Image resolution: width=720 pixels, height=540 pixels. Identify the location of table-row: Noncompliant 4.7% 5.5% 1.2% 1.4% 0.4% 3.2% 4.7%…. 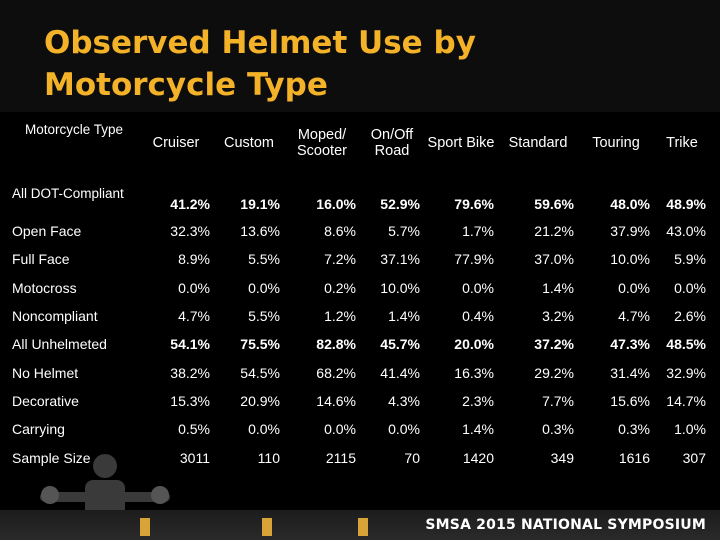
(360, 316).